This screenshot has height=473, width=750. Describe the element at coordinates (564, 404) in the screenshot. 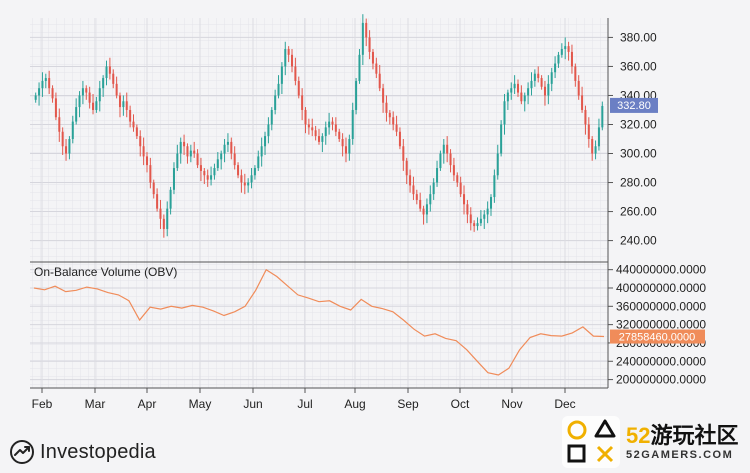

I see `month-label: Dec` at that location.